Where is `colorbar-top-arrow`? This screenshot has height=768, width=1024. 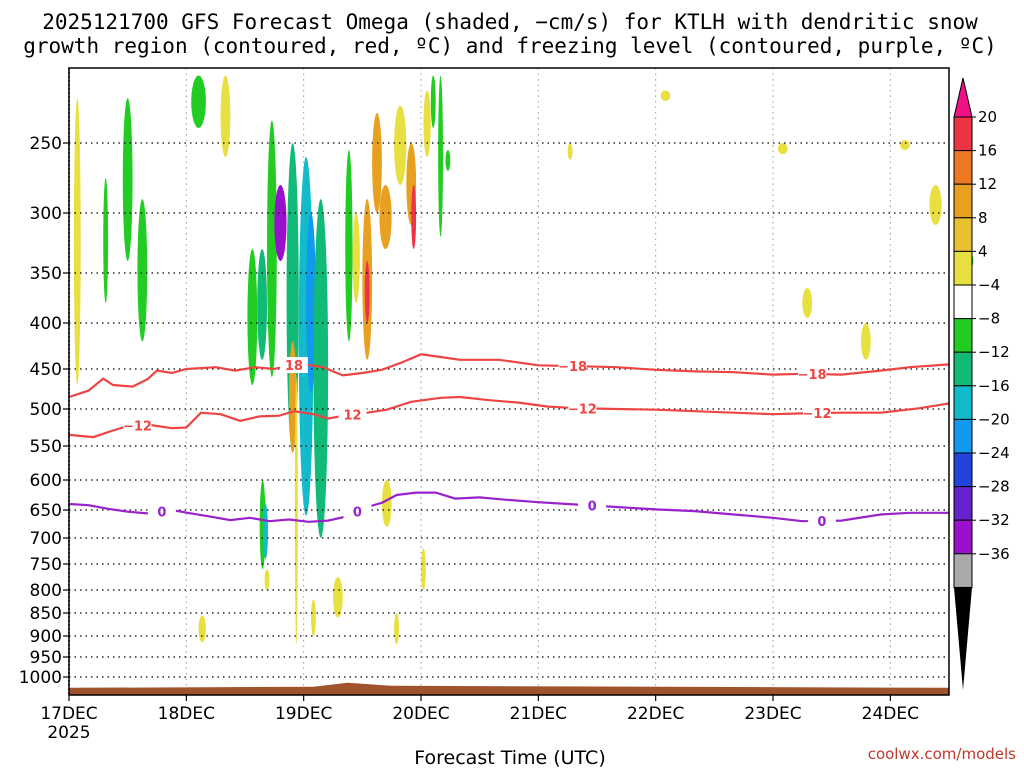 colorbar-top-arrow is located at coordinates (963, 97).